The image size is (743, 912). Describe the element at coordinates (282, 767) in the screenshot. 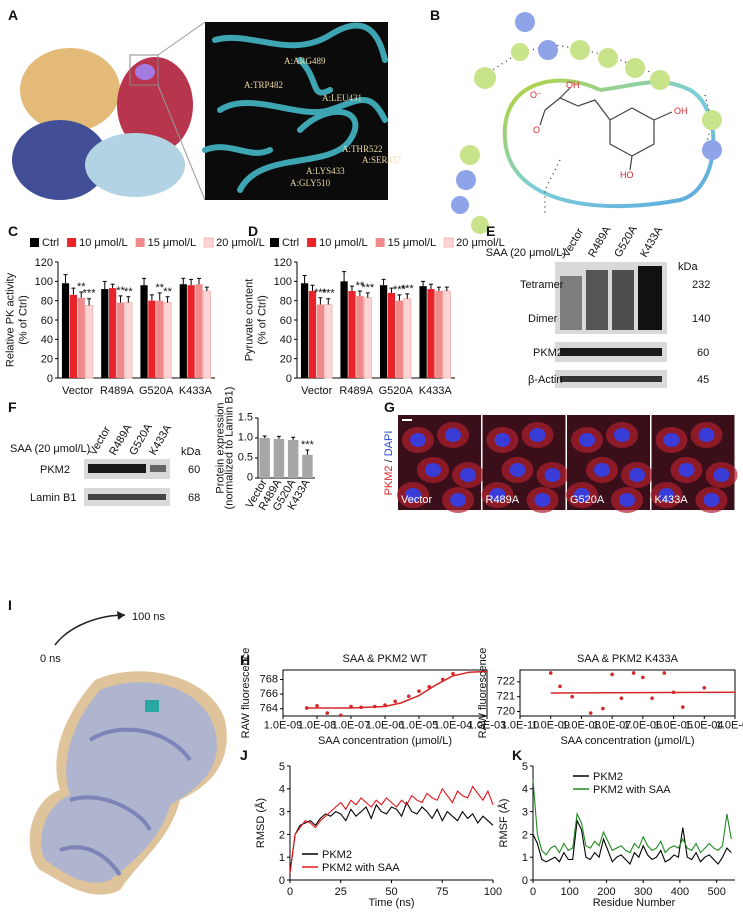

I see `y-tick-label: 5` at that location.